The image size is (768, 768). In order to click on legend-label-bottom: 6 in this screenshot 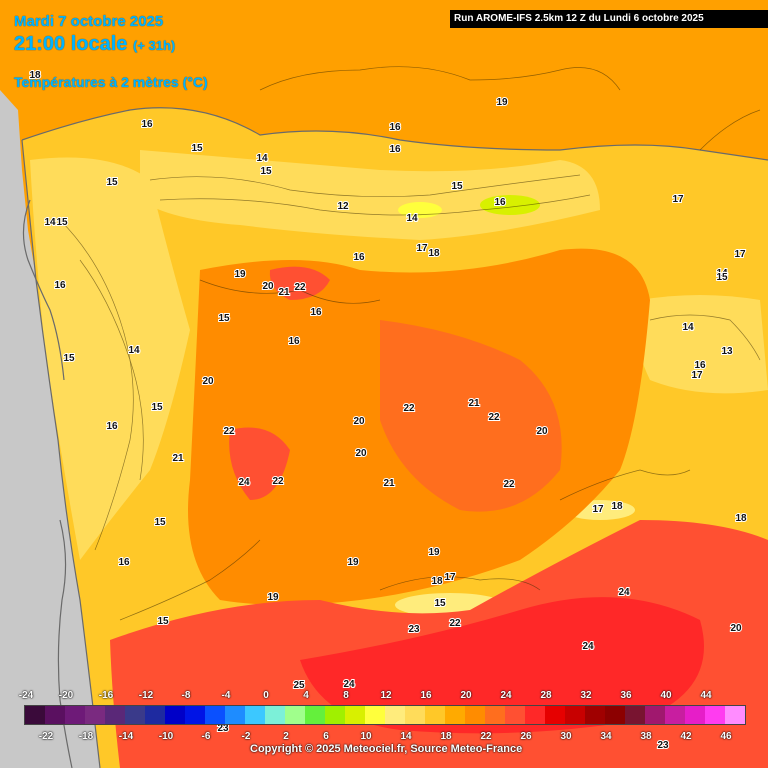, I will do `click(326, 736)`.